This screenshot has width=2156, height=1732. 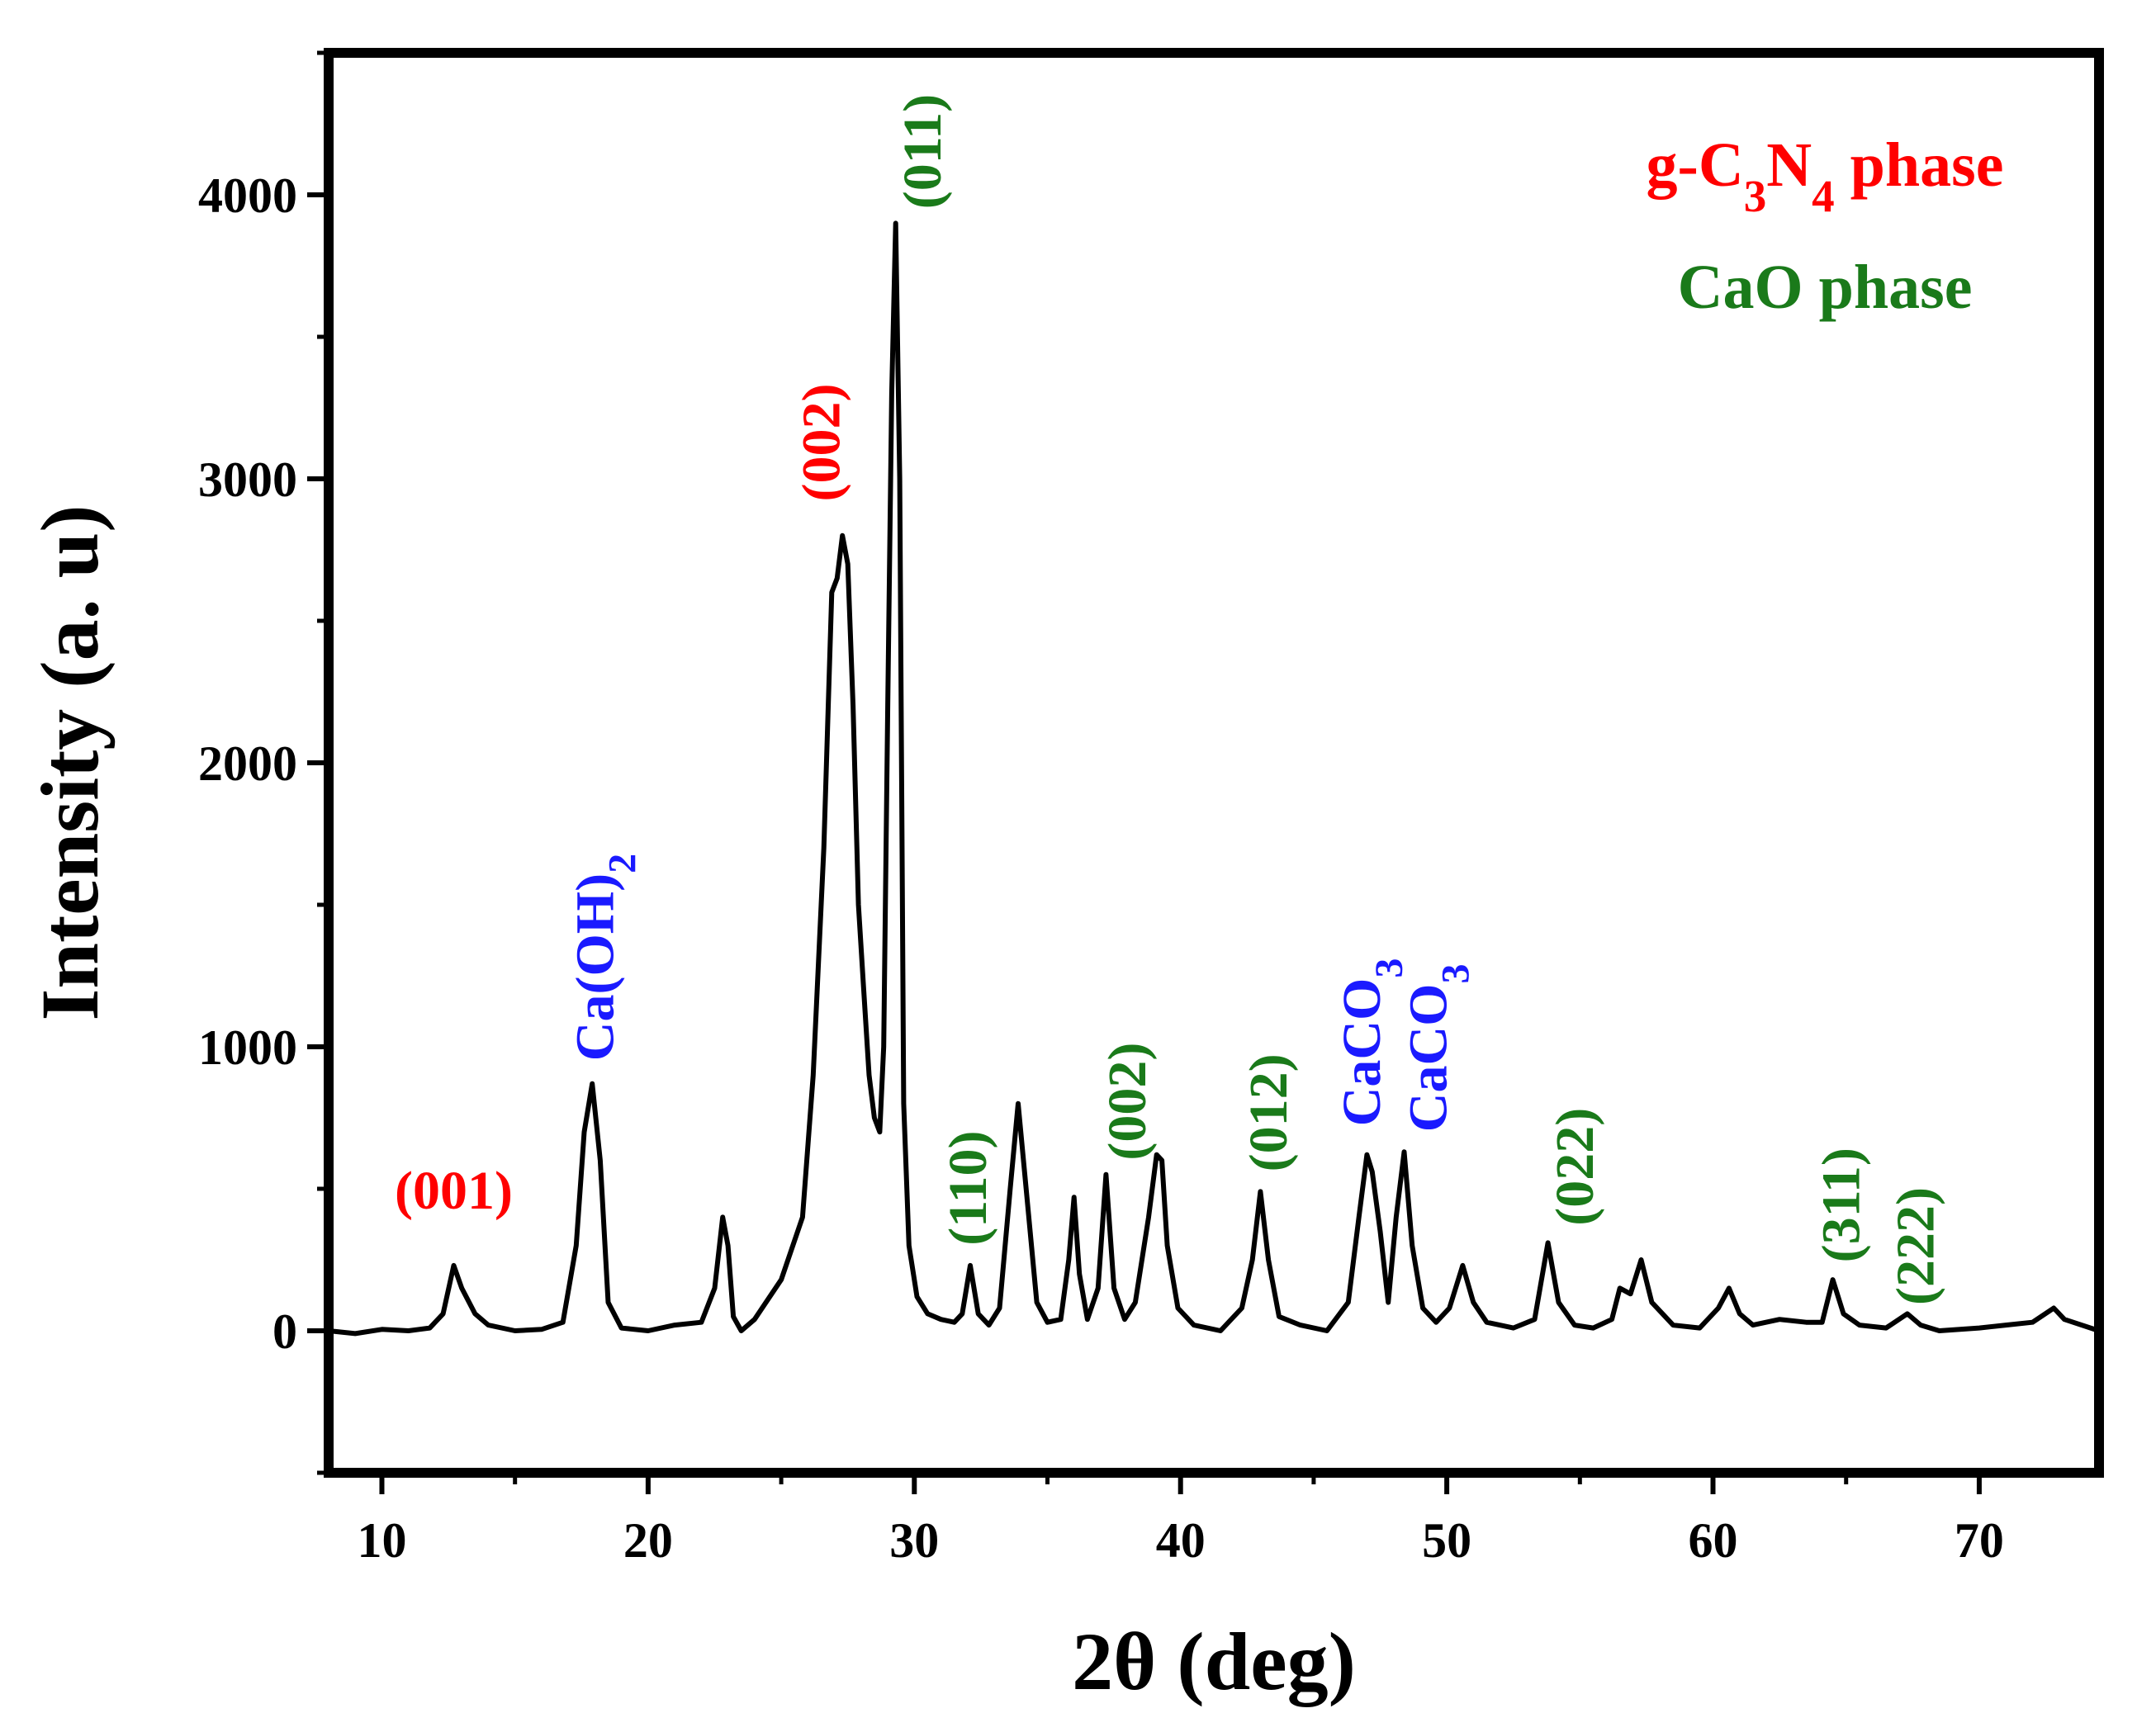 I want to click on y-tick-label: 4000, so click(x=248, y=195).